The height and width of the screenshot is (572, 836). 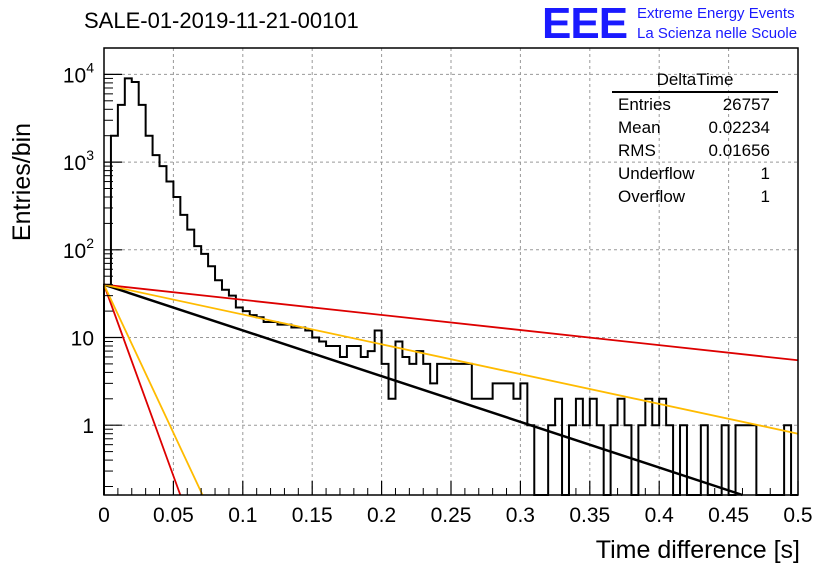 What do you see at coordinates (660, 515) in the screenshot?
I see `x-tick-label: 0.4` at bounding box center [660, 515].